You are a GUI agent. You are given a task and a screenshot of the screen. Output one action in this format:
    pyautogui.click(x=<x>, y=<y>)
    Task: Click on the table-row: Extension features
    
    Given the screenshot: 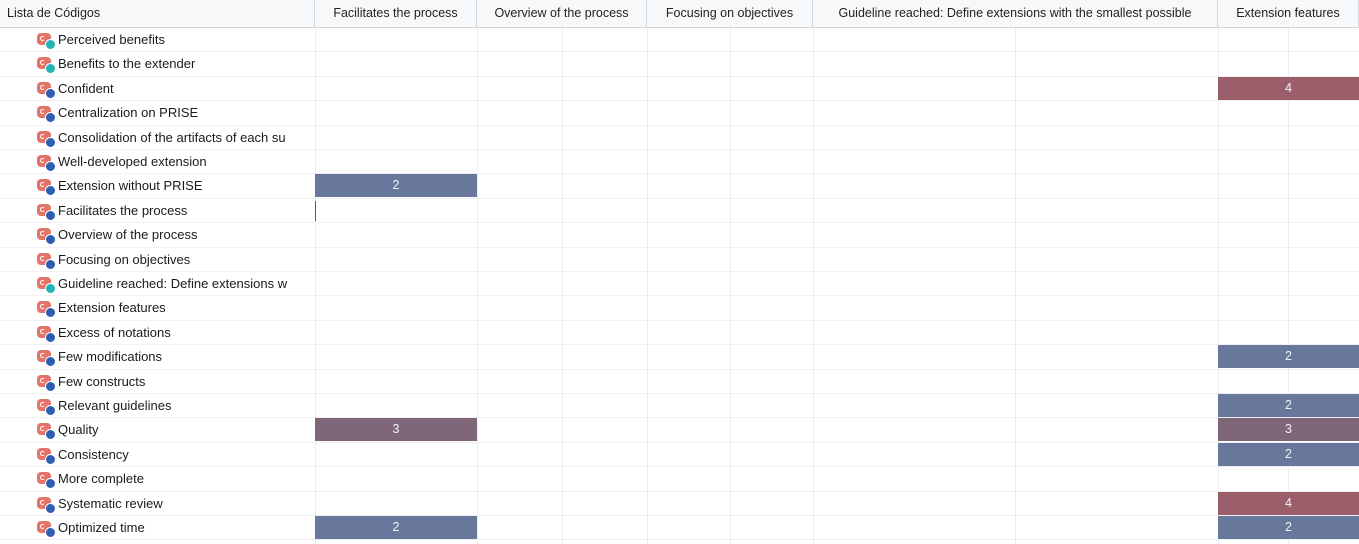 What is the action you would take?
    pyautogui.click(x=679, y=308)
    